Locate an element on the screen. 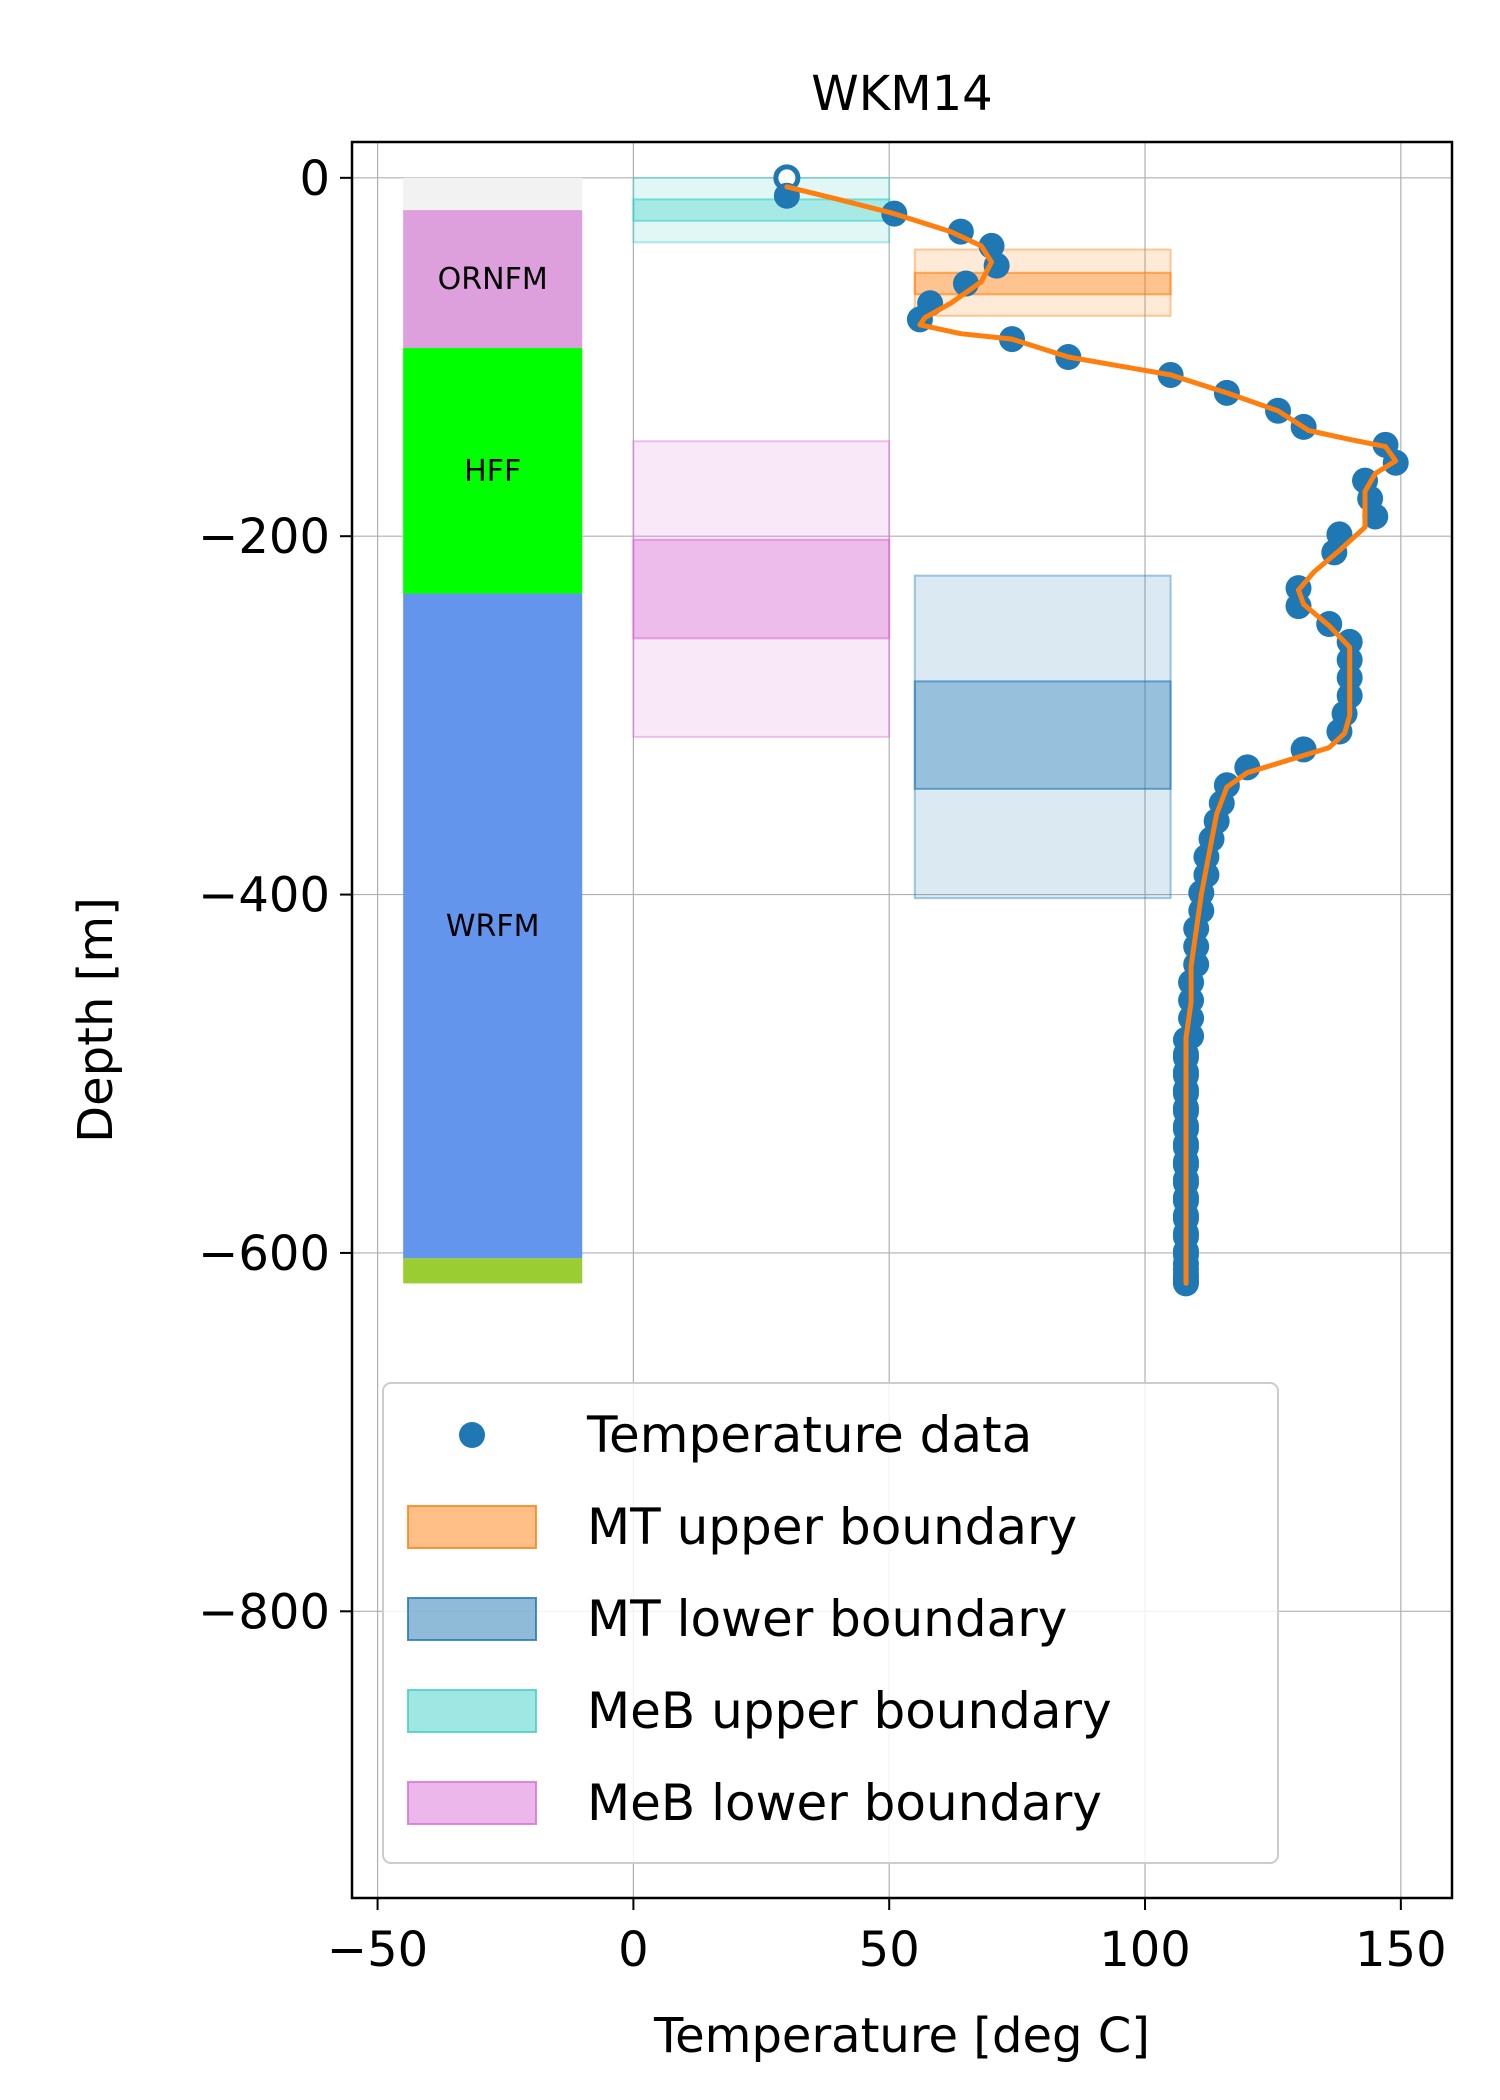 The image size is (1500, 2100). legend-label: MT lower boundary is located at coordinates (827, 1619).